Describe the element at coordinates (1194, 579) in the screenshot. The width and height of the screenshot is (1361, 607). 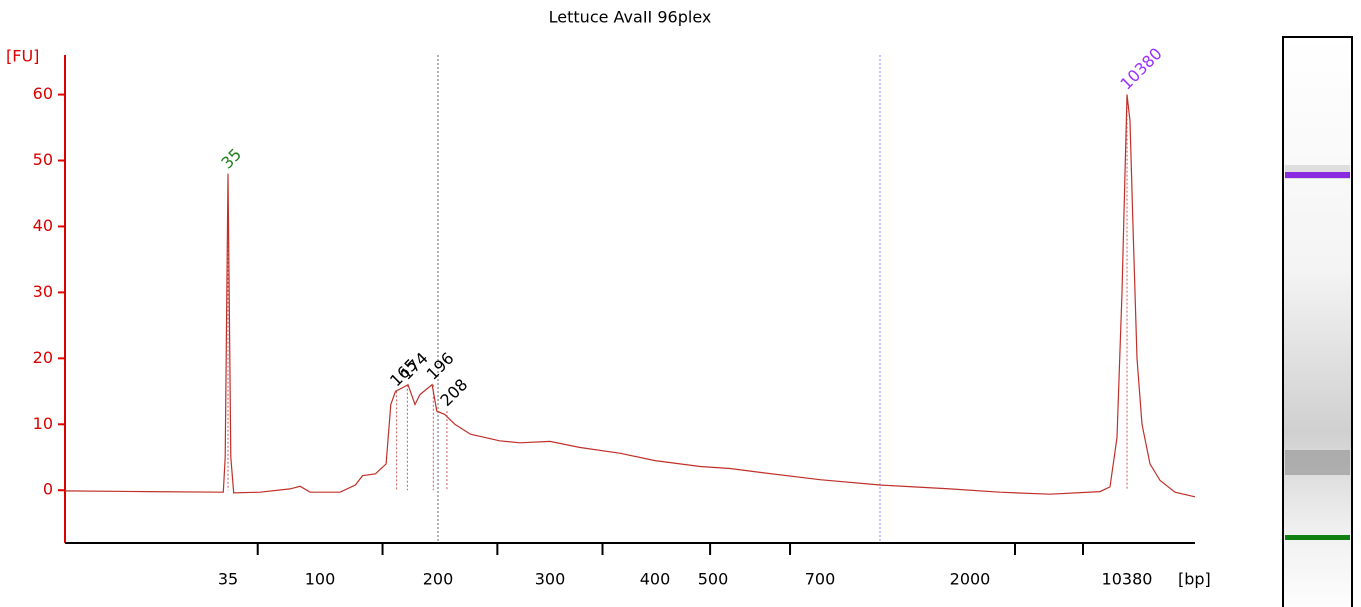
I see `x-axis-label: [bp]` at that location.